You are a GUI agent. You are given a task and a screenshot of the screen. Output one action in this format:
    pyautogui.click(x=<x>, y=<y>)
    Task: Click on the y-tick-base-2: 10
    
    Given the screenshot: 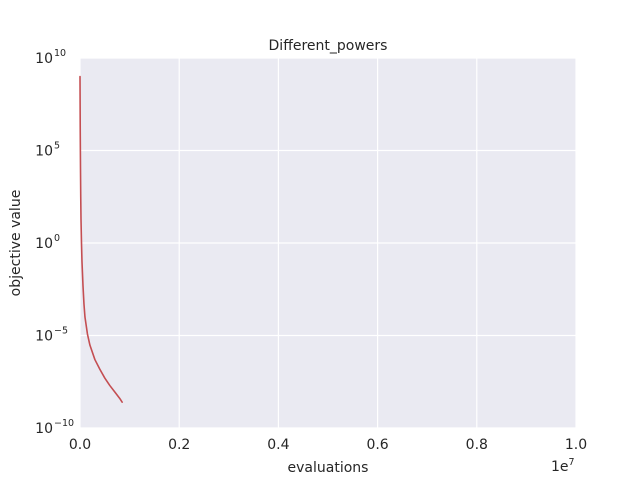 What is the action you would take?
    pyautogui.click(x=44, y=244)
    